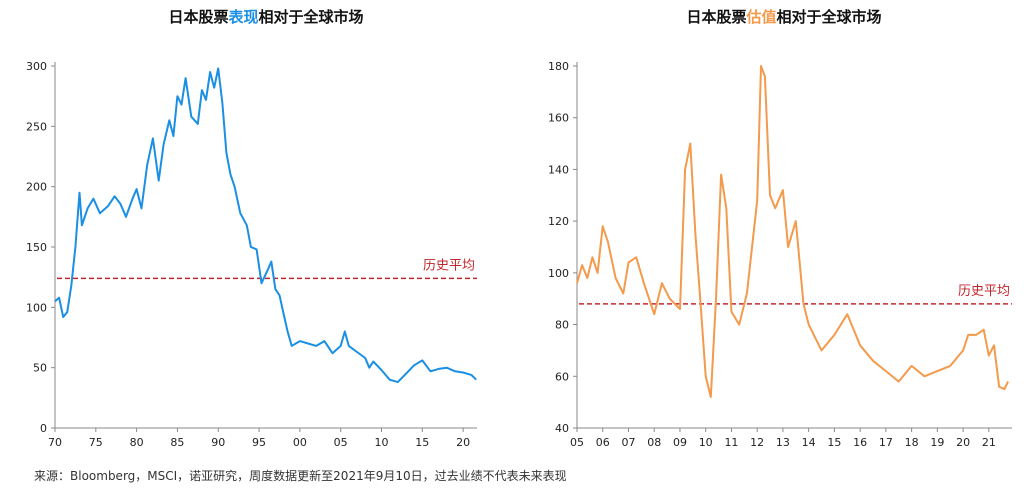  I want to click on x-tick-label: 95, so click(259, 442).